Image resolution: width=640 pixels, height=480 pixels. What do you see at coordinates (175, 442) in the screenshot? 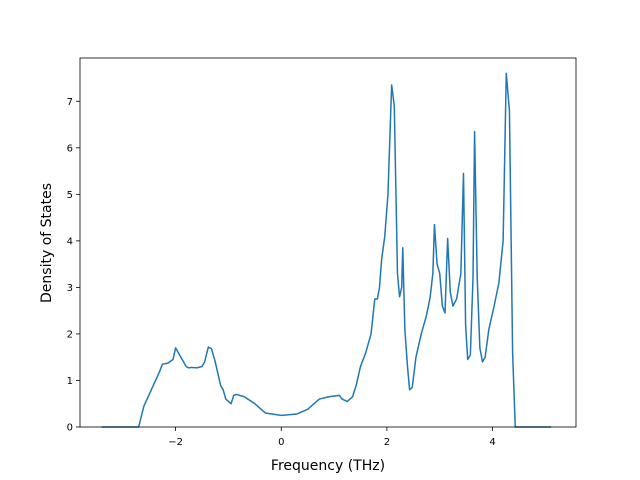
I see `x-tick-label: −2` at bounding box center [175, 442].